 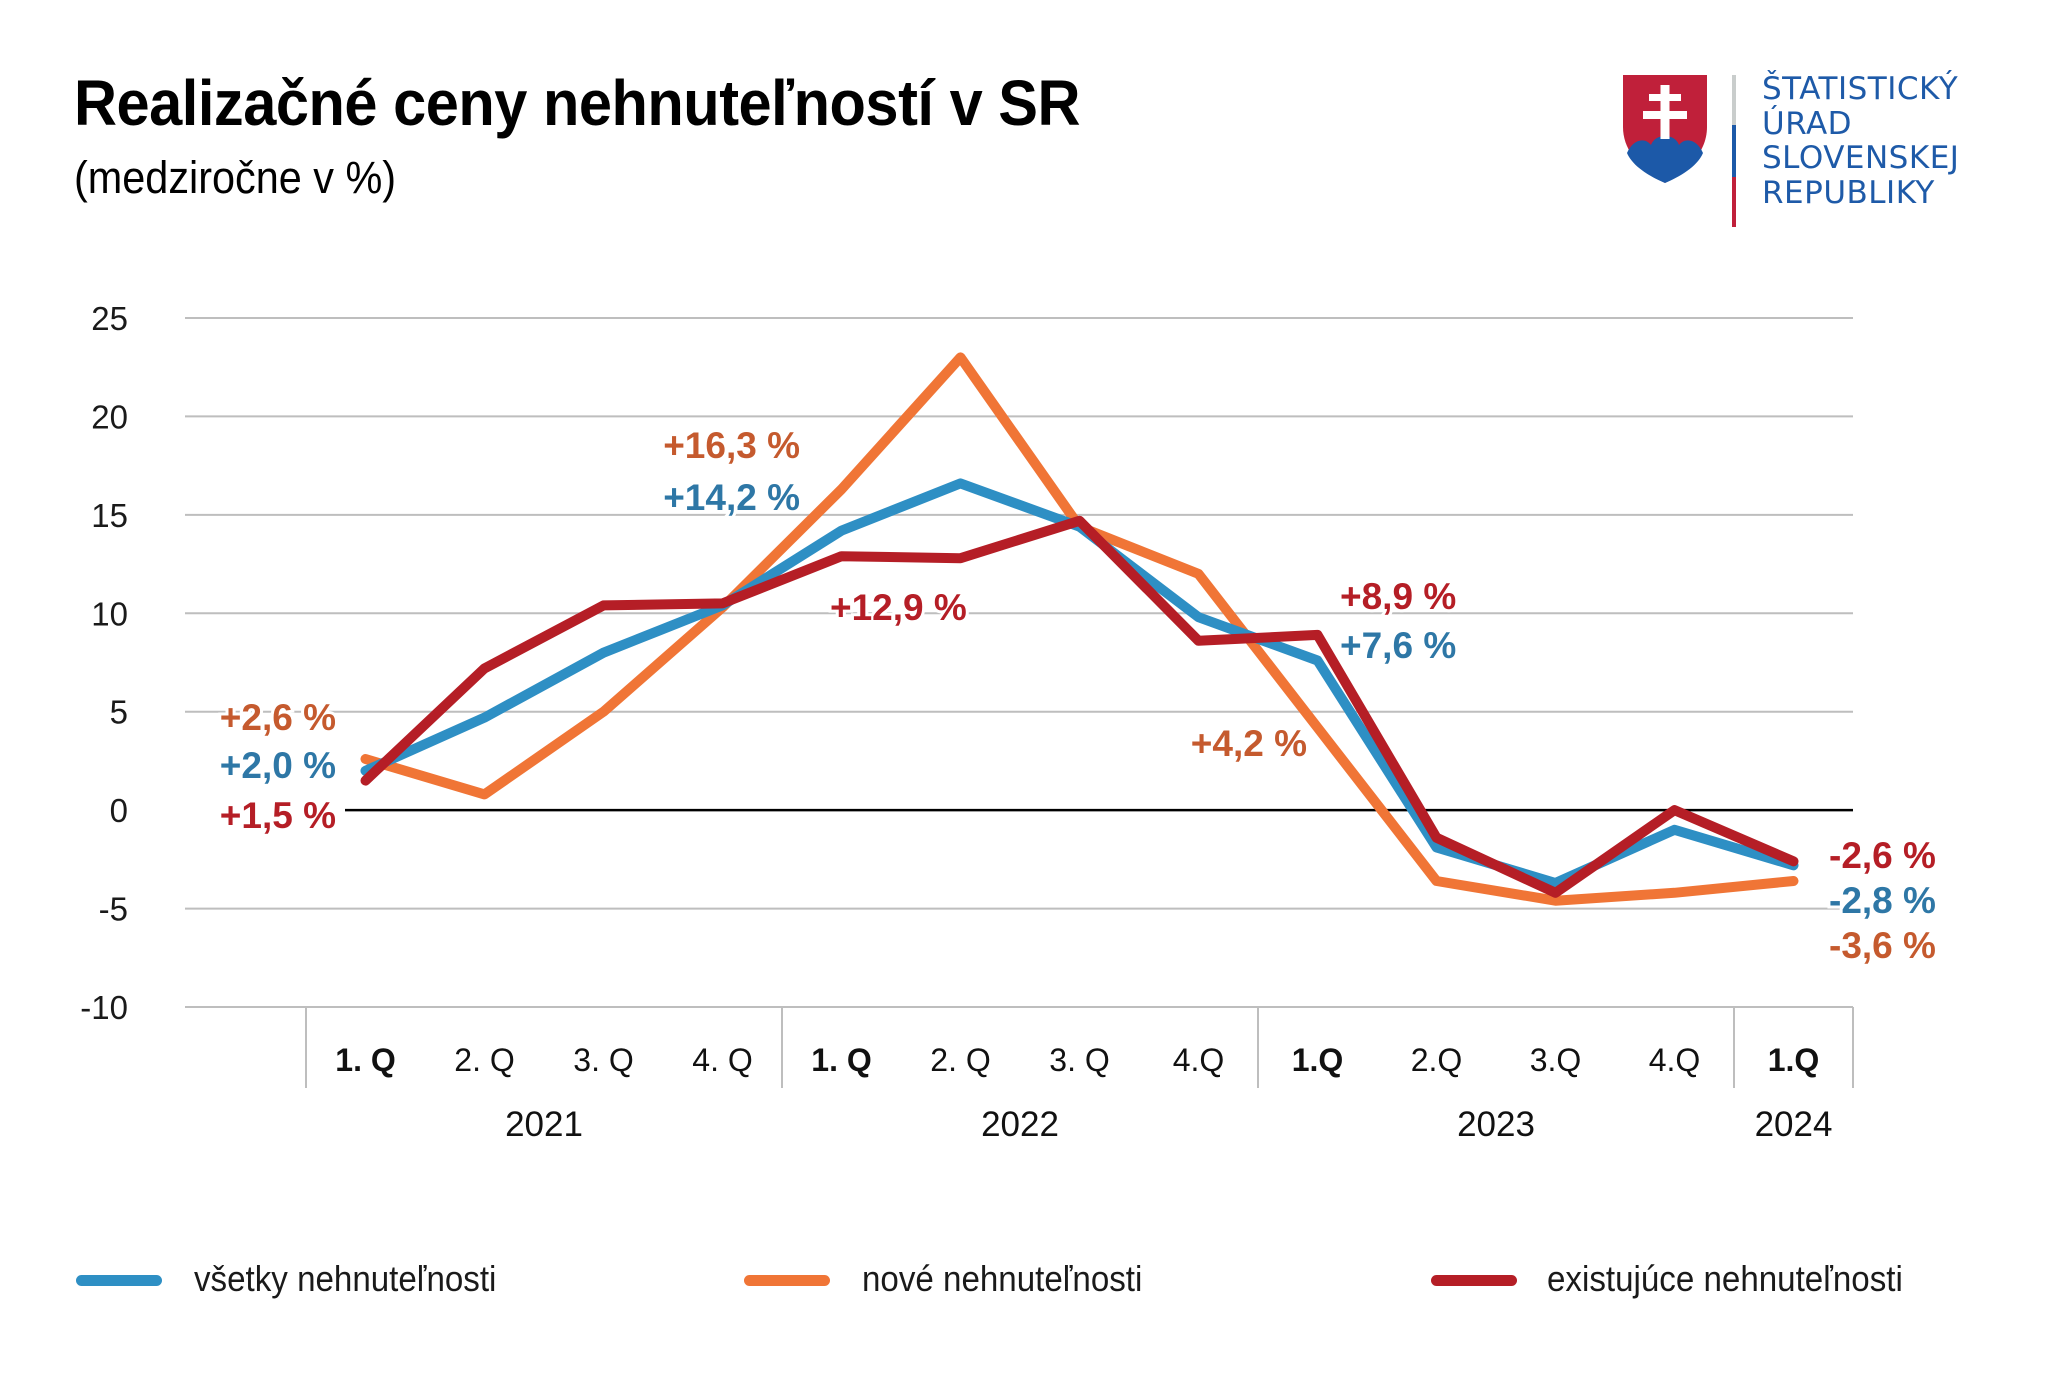 I want to click on legend-label: všetky nehnuteľnosti, so click(x=345, y=1278).